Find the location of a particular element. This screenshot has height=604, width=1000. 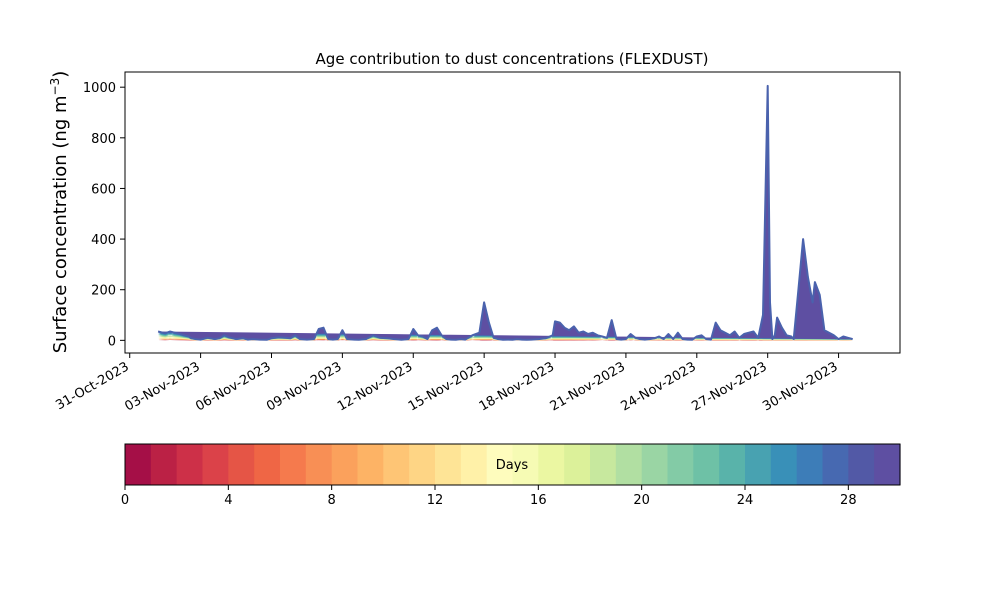

y-tick-label: 400 is located at coordinates (103, 240).